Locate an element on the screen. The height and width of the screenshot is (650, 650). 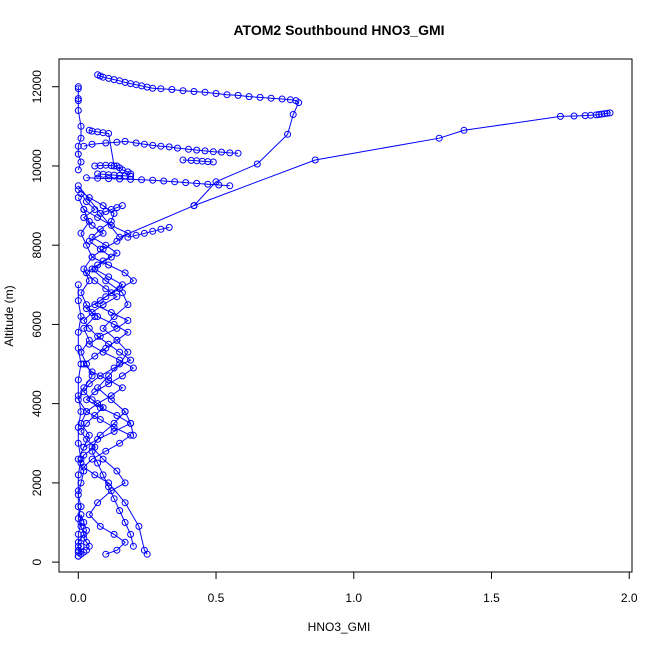
y-tick-label: 10000 is located at coordinates (37, 166).